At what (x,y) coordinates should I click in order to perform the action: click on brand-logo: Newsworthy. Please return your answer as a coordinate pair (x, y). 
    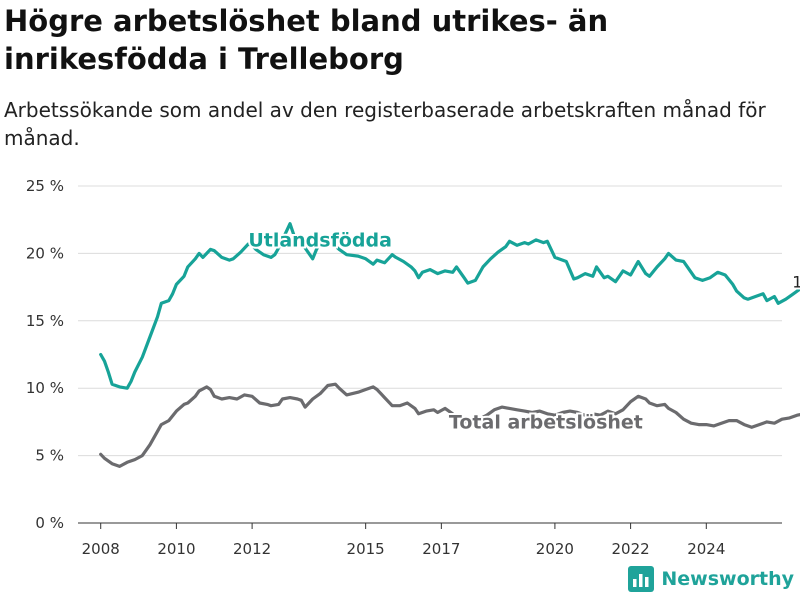
    Looking at the image, I should click on (711, 579).